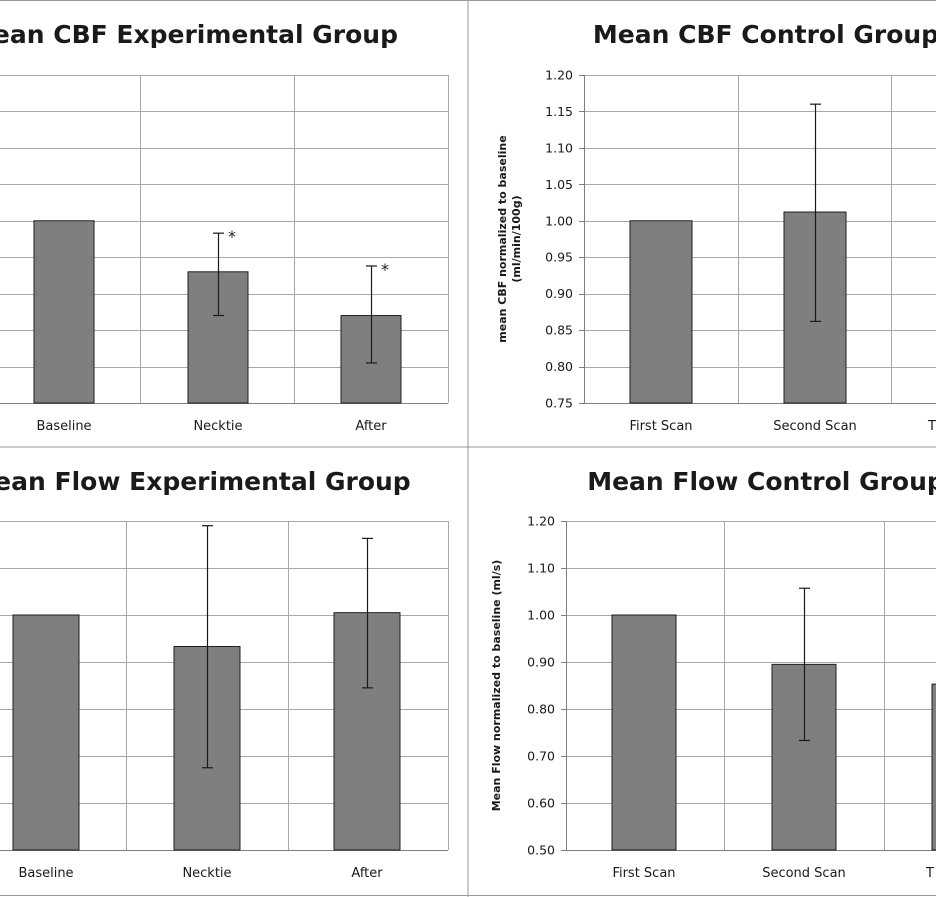 The width and height of the screenshot is (936, 897). Describe the element at coordinates (205, 481) in the screenshot. I see `chart-title: Mean Flow Experimental Group` at that location.